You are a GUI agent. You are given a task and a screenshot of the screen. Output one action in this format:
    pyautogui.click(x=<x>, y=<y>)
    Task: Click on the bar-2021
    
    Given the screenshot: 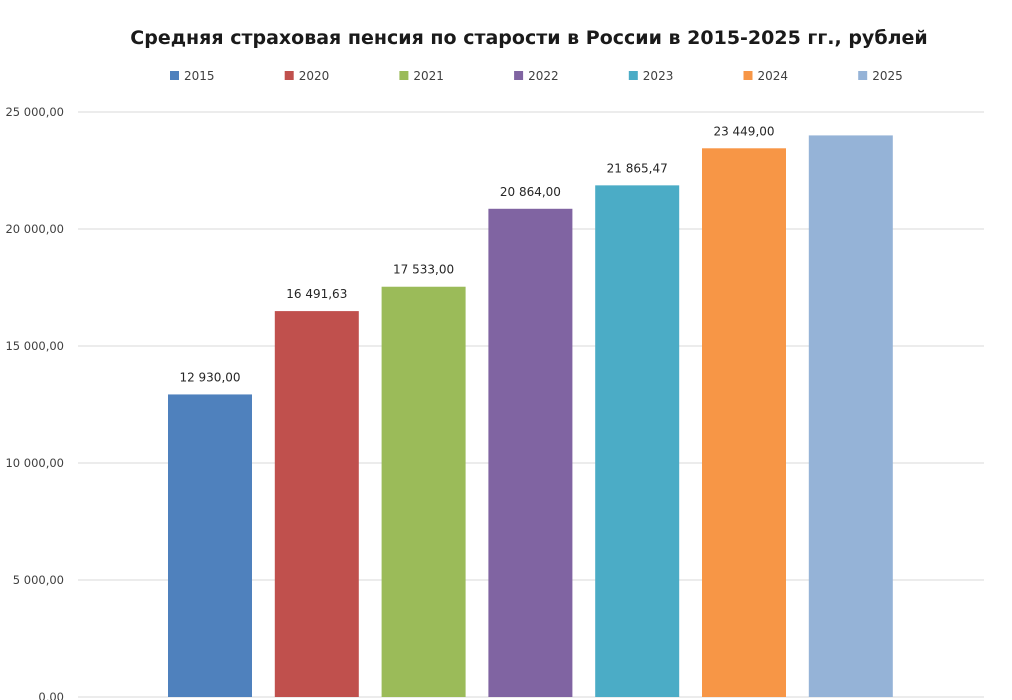 What is the action you would take?
    pyautogui.click(x=423, y=491)
    